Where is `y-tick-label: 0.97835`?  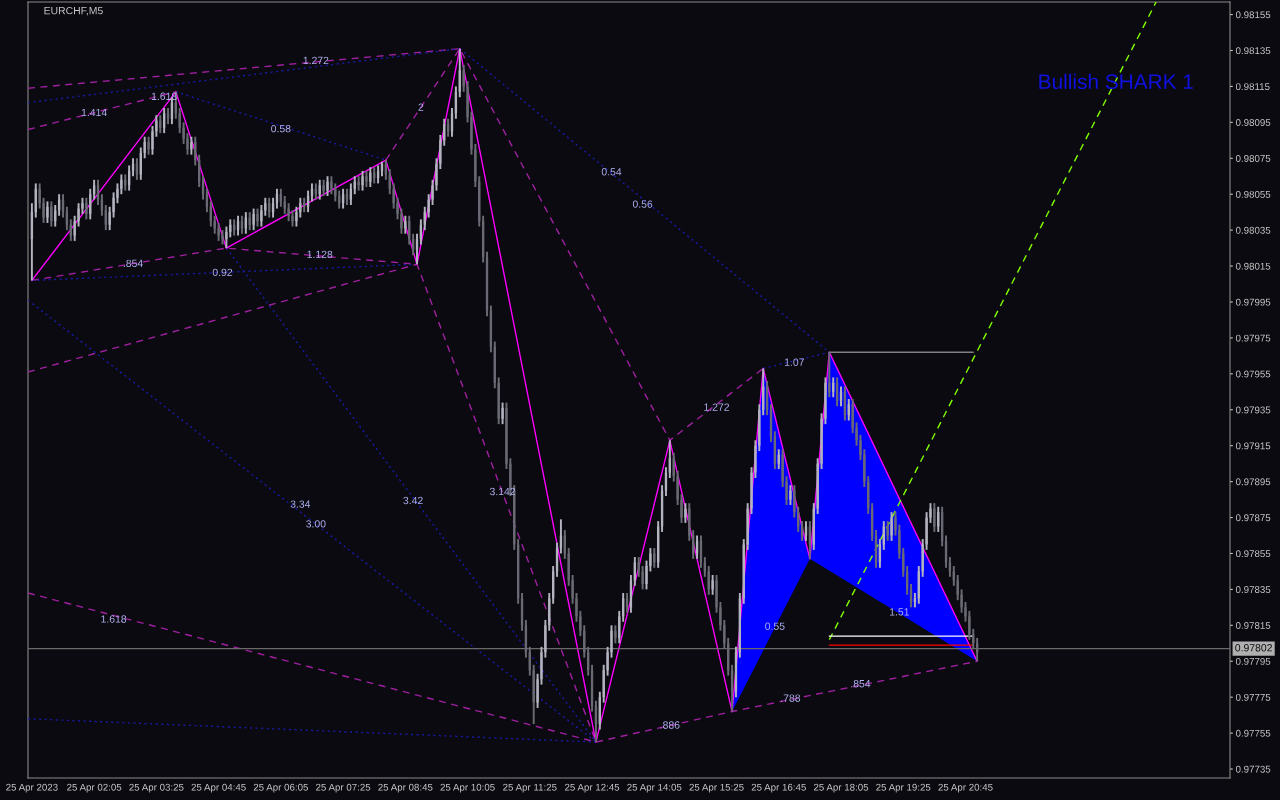 y-tick-label: 0.97835 is located at coordinates (1253, 590).